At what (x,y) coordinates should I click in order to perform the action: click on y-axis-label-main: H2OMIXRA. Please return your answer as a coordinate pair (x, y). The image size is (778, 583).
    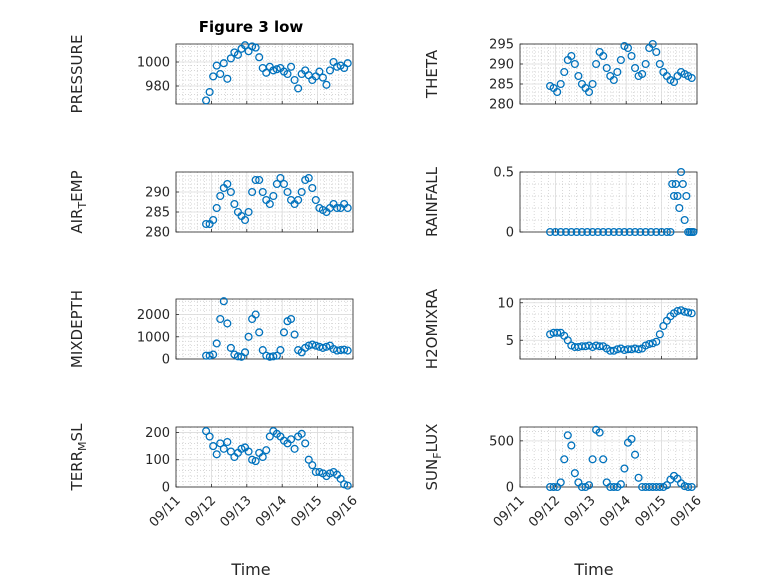
    Looking at the image, I should click on (432, 328).